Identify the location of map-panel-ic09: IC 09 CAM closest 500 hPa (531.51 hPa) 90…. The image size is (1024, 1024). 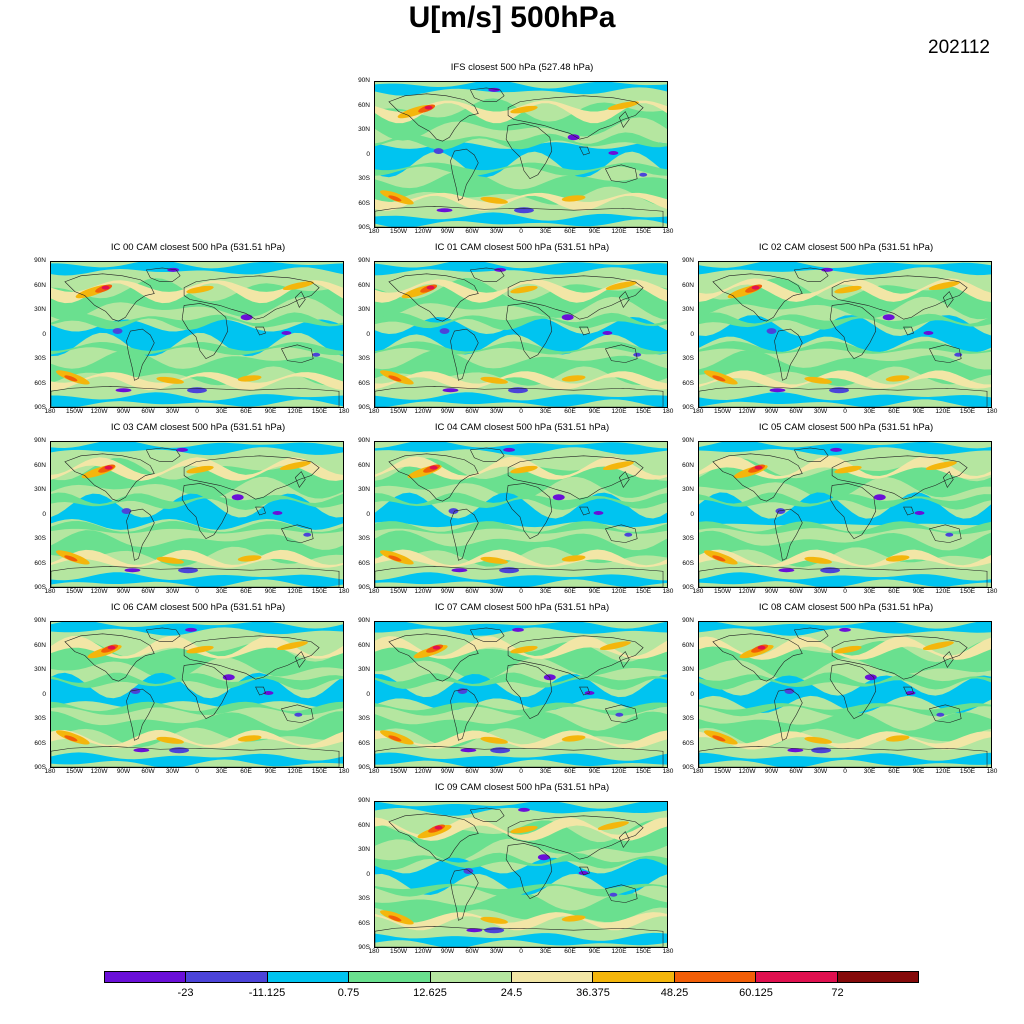
(511, 868).